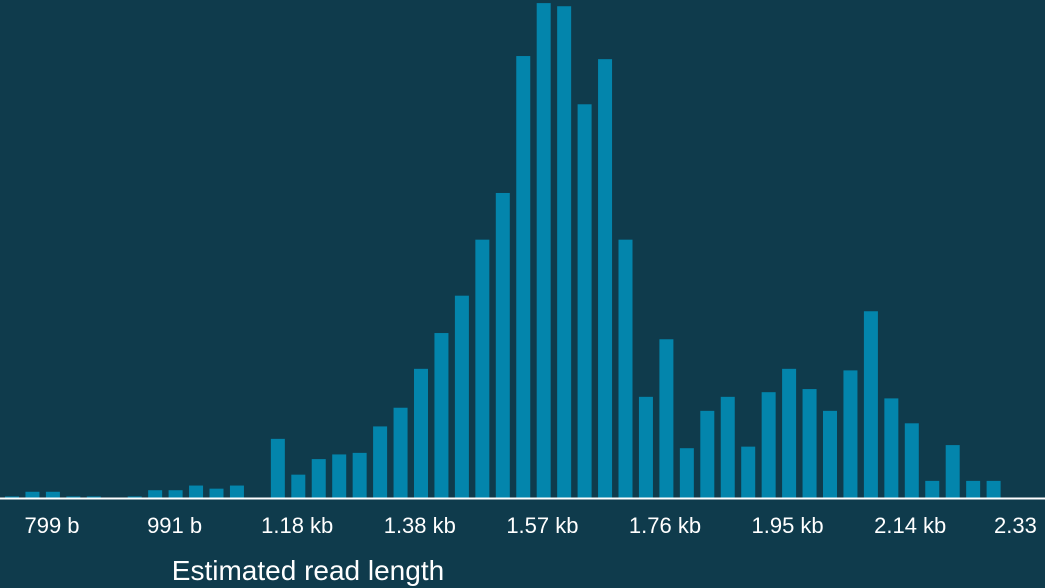 This screenshot has width=1045, height=588. Describe the element at coordinates (1015, 525) in the screenshot. I see `x-tick-label: 2.33` at that location.